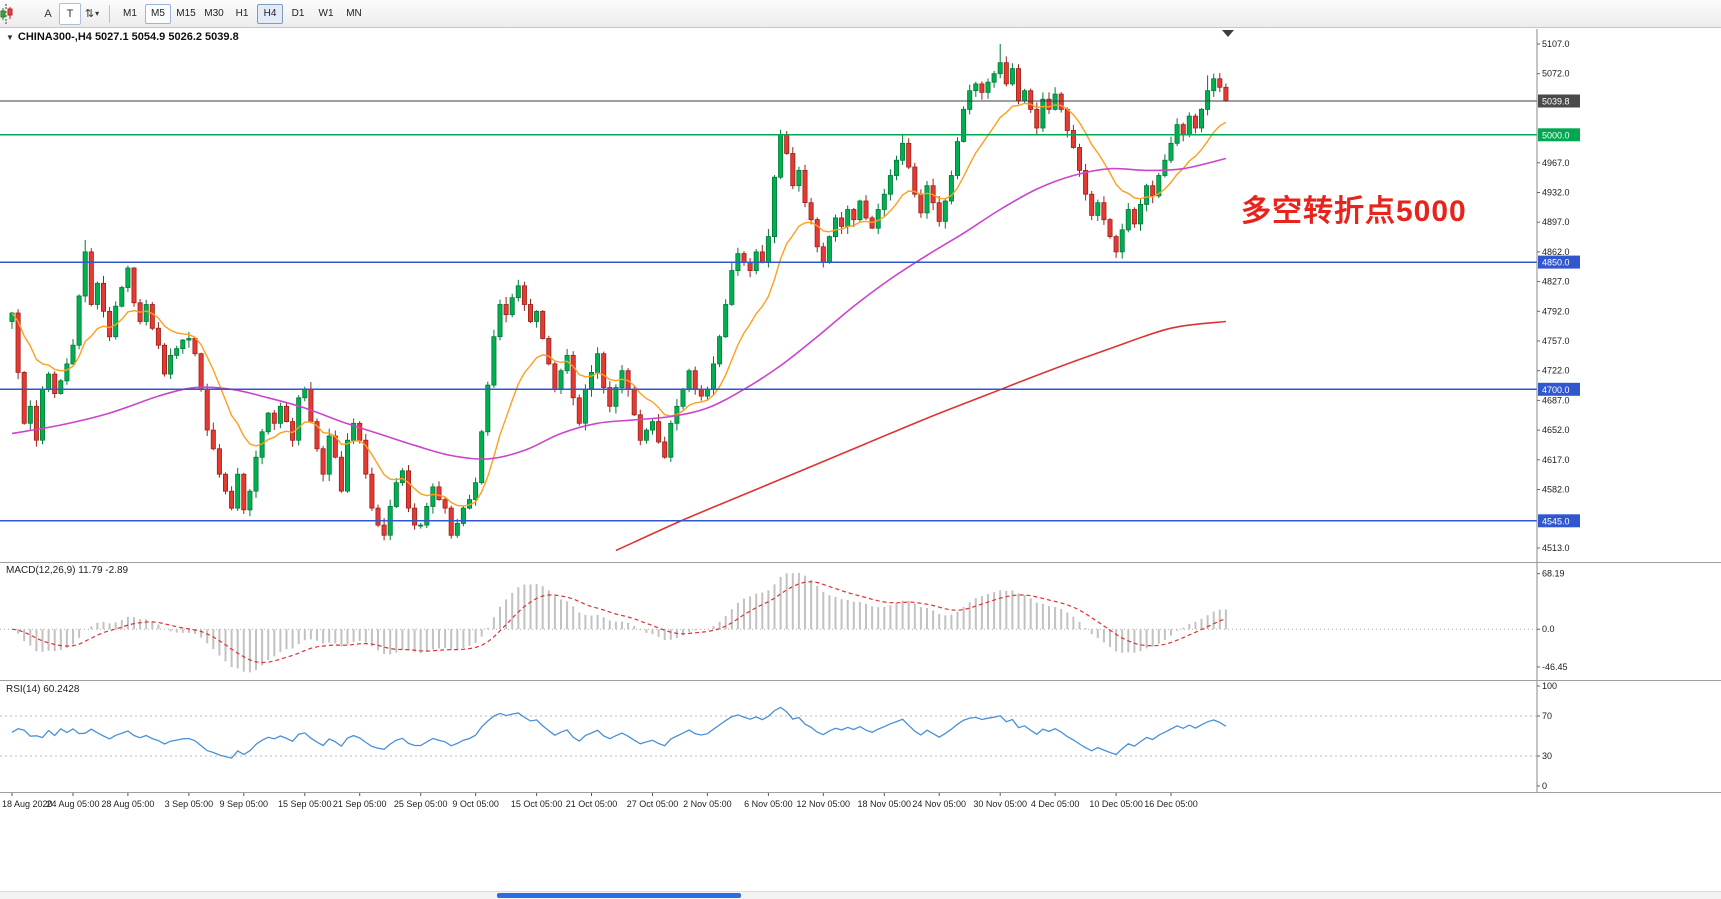 The image size is (1721, 899). I want to click on svg-text: 4513.0, so click(1556, 548).